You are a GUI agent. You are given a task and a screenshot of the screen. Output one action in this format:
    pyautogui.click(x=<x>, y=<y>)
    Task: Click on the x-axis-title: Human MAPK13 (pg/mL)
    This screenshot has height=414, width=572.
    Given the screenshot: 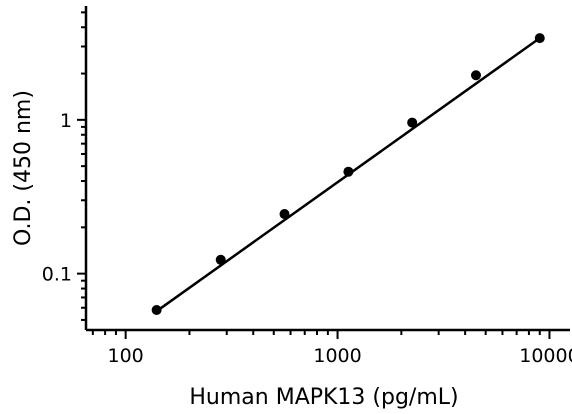 What is the action you would take?
    pyautogui.click(x=323, y=397)
    